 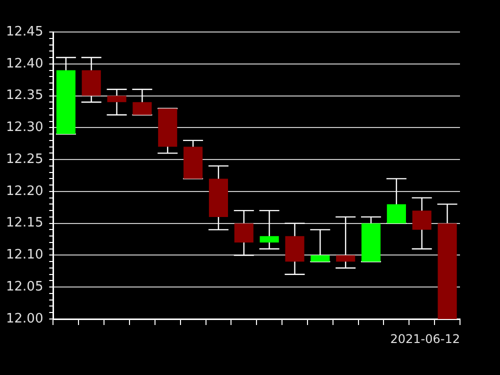 I want to click on y-tick-label: 12.30, so click(x=25, y=128).